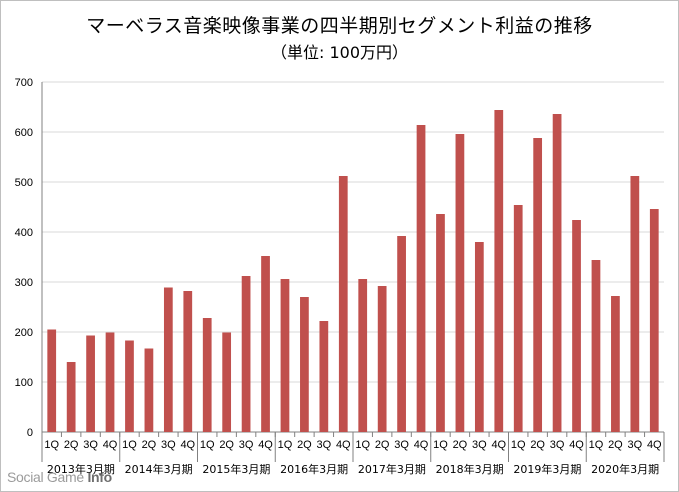 The image size is (679, 492). What do you see at coordinates (47, 477) in the screenshot?
I see `watermark-text: Social Game` at bounding box center [47, 477].